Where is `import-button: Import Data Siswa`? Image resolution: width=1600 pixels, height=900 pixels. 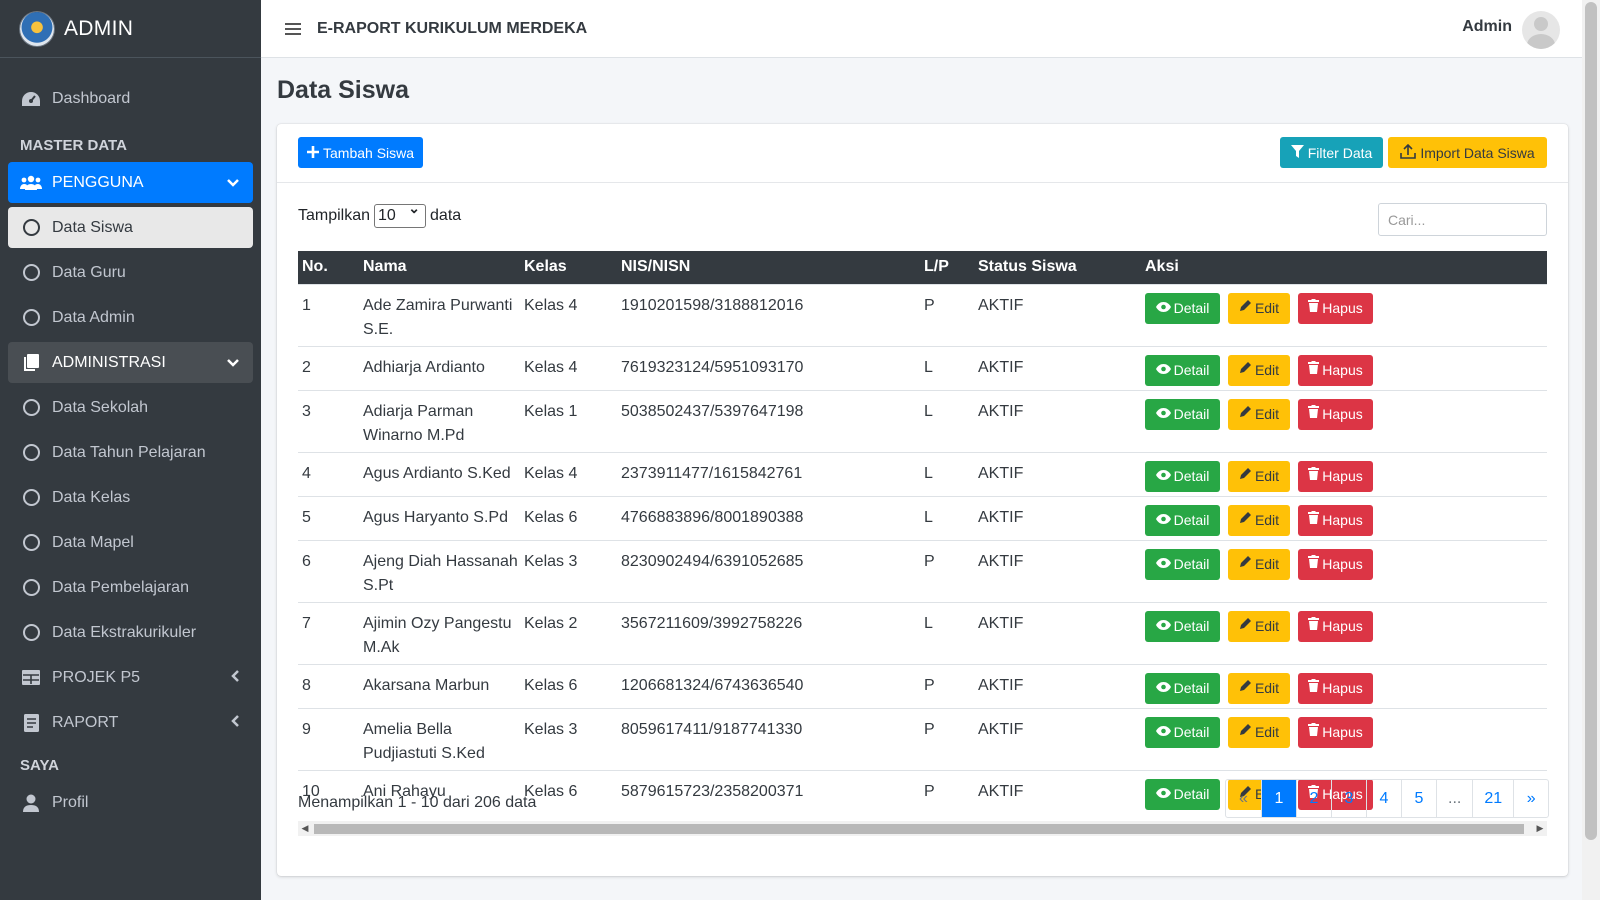 import-button: Import Data Siswa is located at coordinates (1467, 152).